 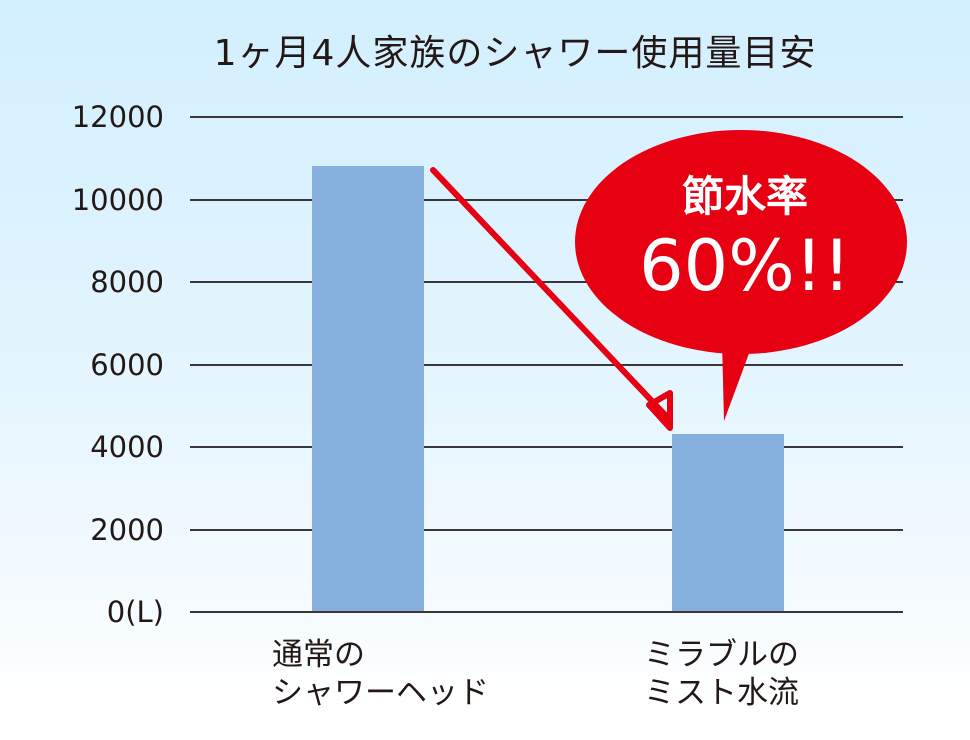 What do you see at coordinates (721, 655) in the screenshot?
I see `x-label-mirable-line1: ミラブルの` at bounding box center [721, 655].